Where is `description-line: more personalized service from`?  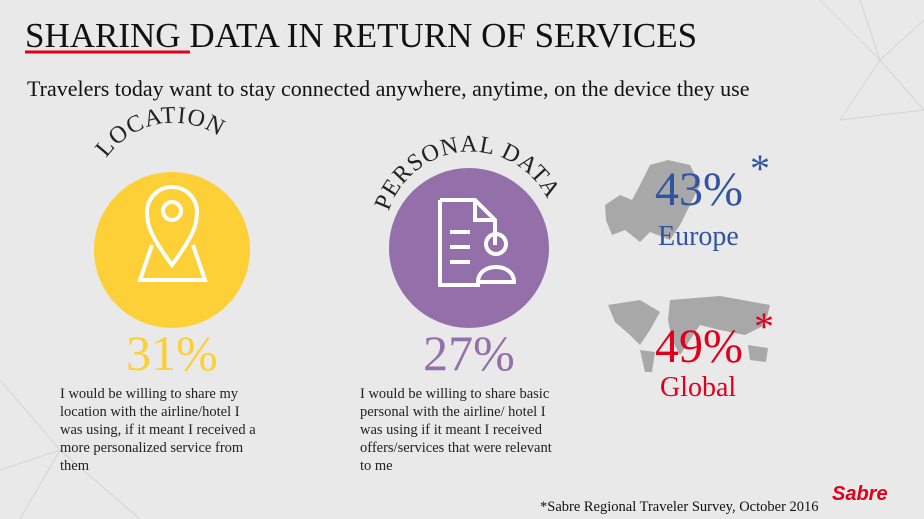 description-line: more personalized service from is located at coordinates (152, 448).